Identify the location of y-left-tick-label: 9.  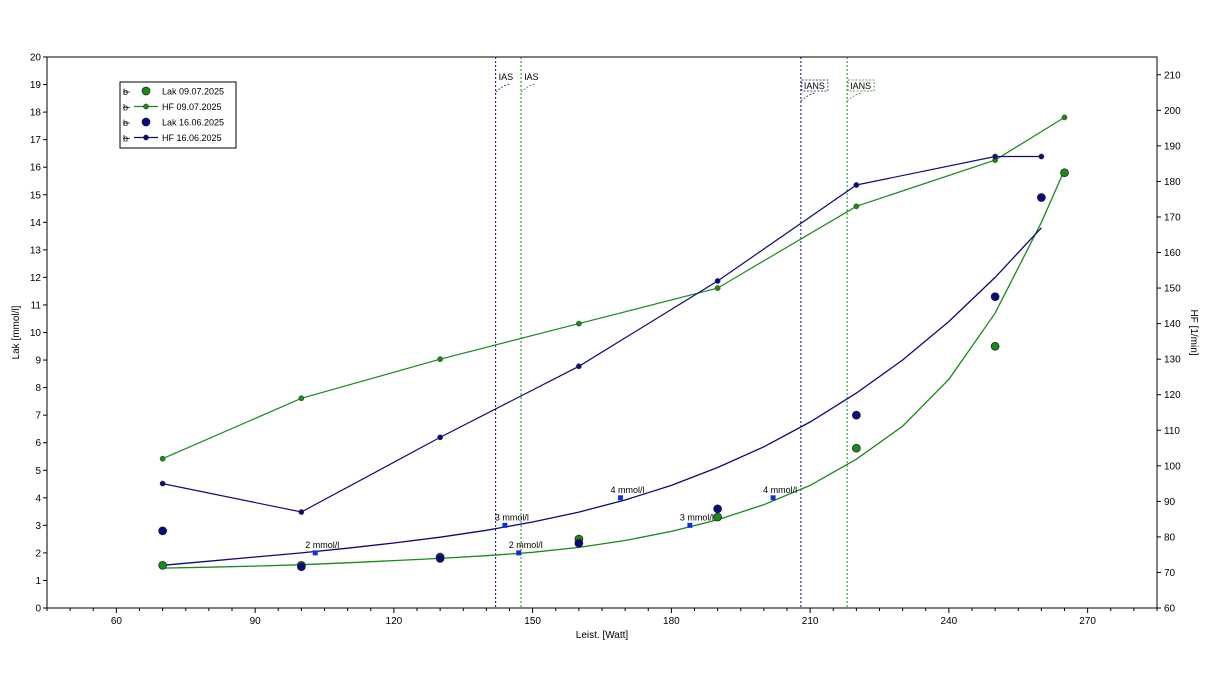
(38, 361).